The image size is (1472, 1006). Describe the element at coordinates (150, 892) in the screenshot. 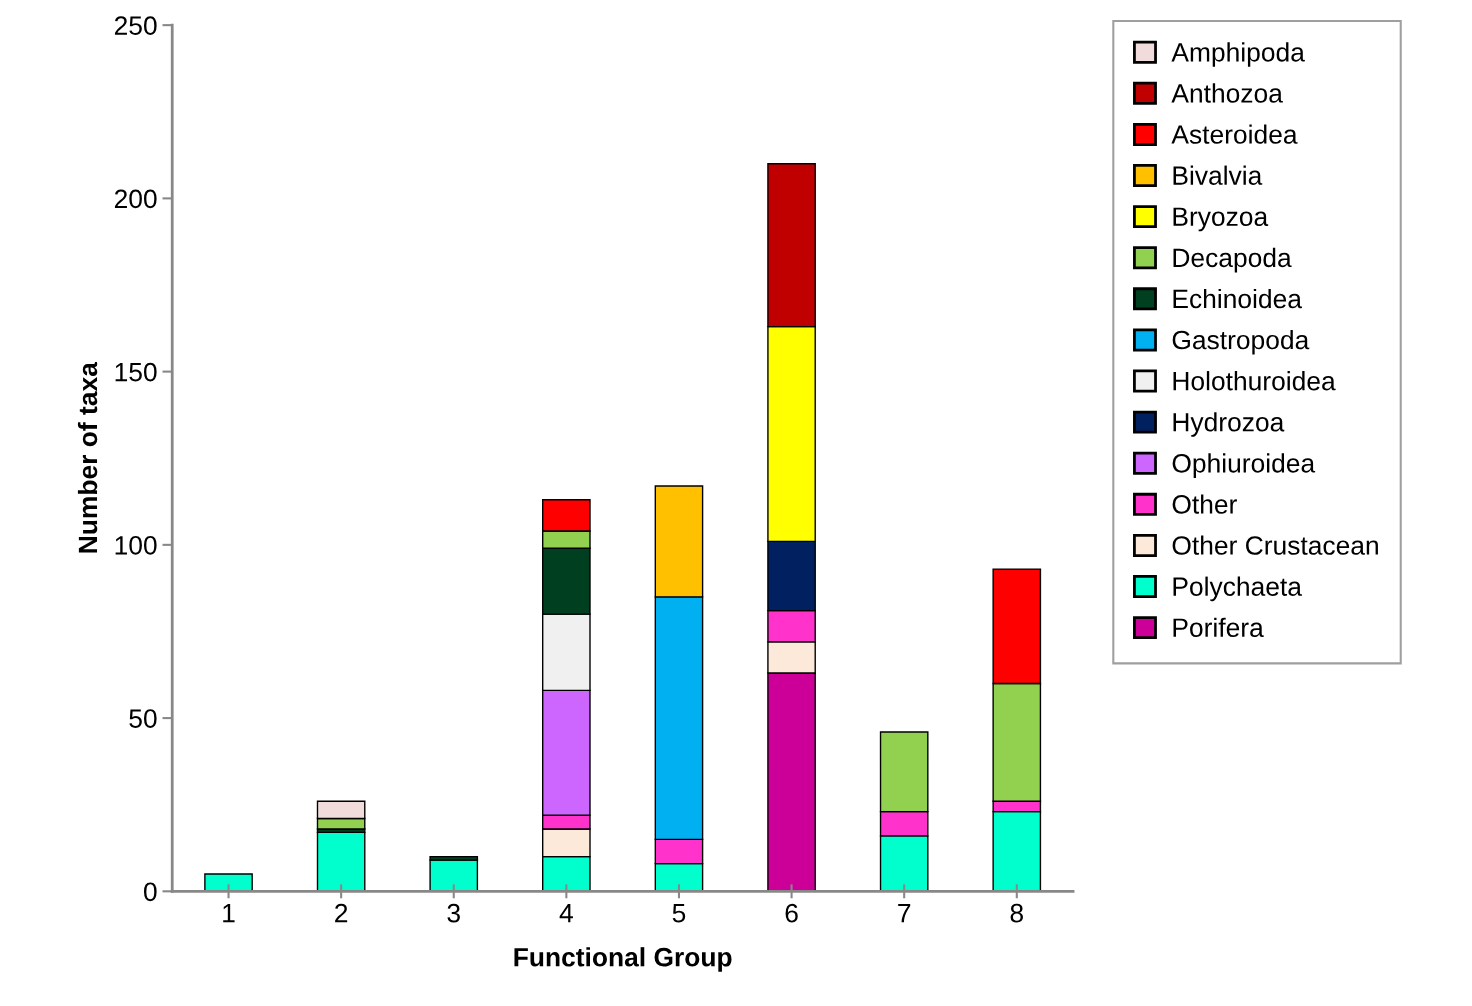

I see `y-tick-label: 0` at that location.